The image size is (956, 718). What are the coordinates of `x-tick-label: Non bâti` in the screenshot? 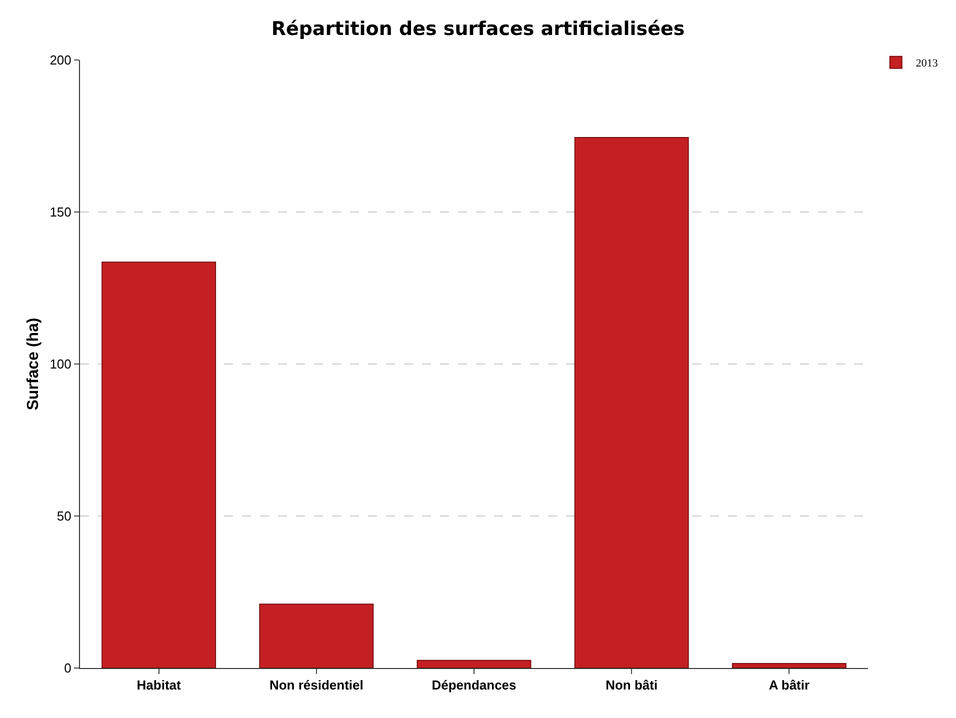 It's located at (632, 685).